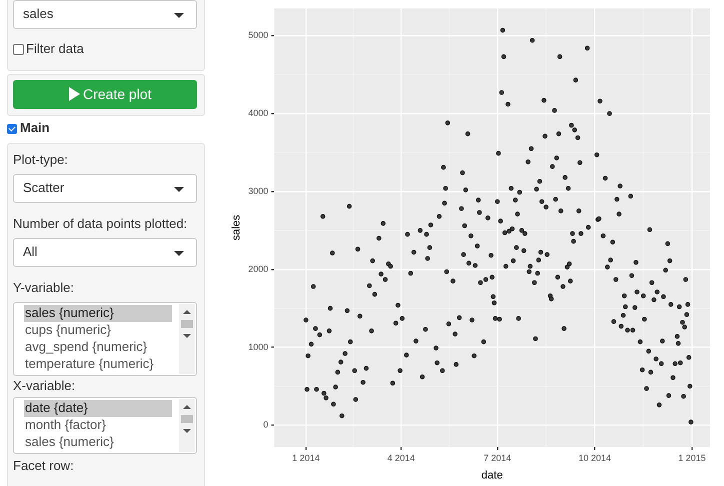  Describe the element at coordinates (492, 475) in the screenshot. I see `x-axis-title: date` at that location.